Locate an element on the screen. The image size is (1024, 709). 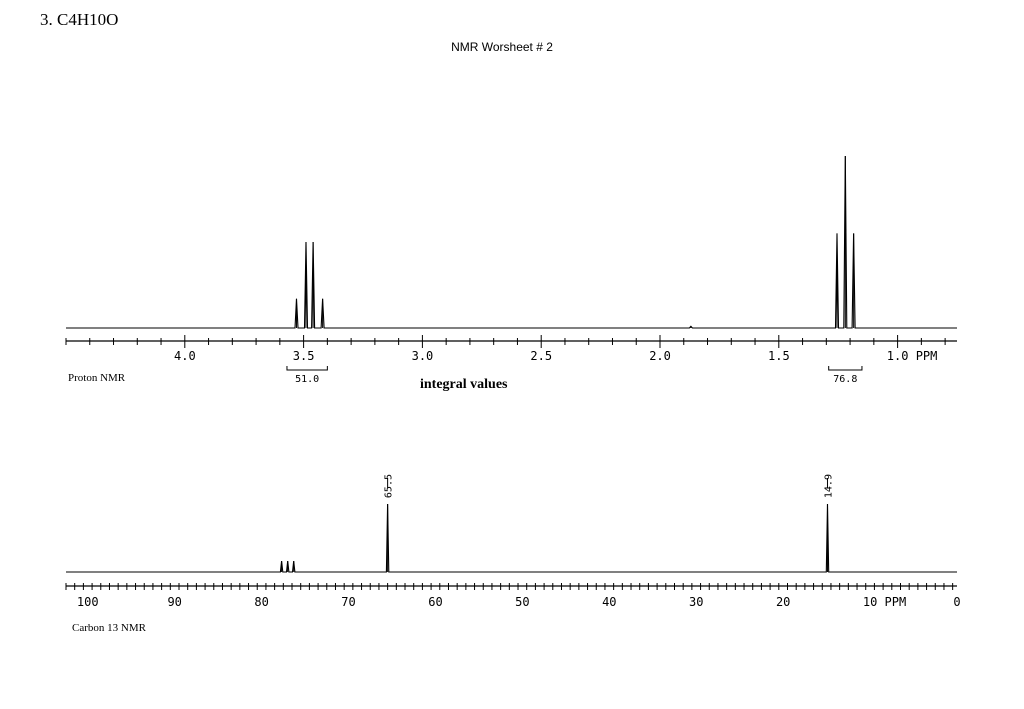
carbon-spectrum-trace is located at coordinates (511, 538).